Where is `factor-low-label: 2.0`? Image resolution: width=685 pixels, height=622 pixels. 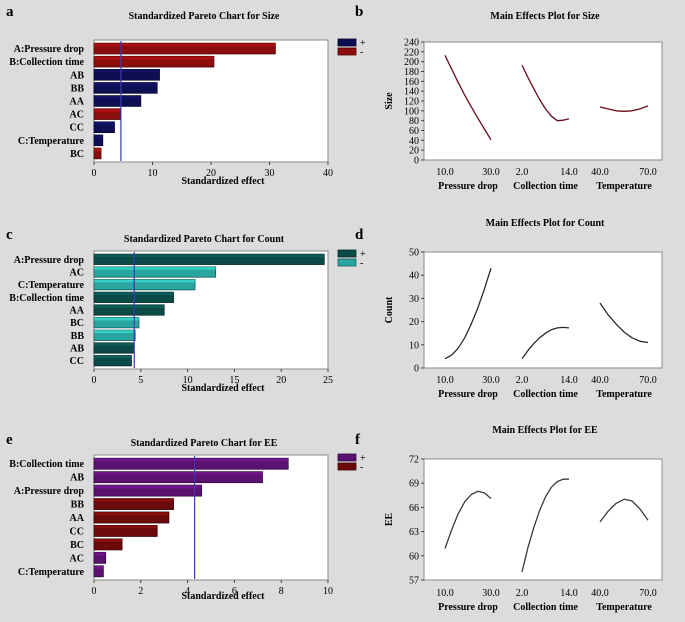
factor-low-label: 2.0 is located at coordinates (522, 593).